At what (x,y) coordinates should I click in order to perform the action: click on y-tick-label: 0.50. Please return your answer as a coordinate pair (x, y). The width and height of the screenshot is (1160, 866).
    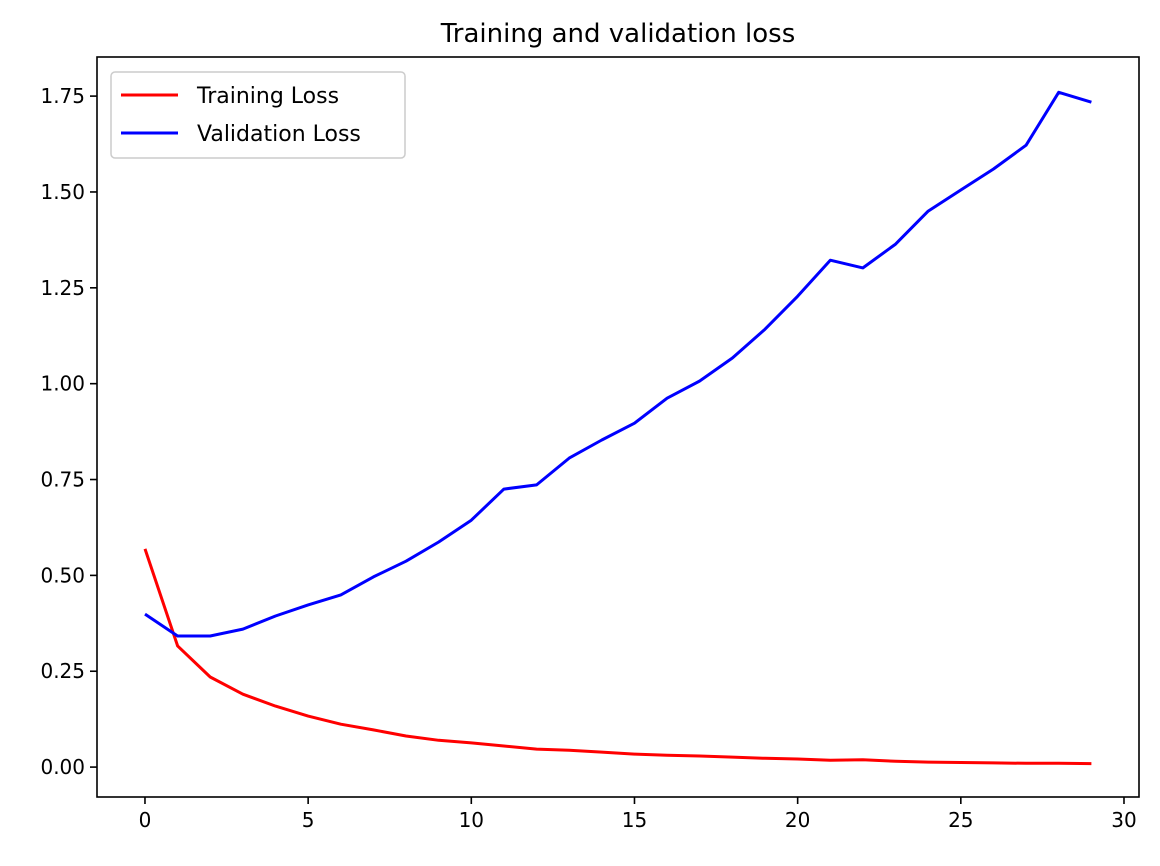
    Looking at the image, I should click on (62, 575).